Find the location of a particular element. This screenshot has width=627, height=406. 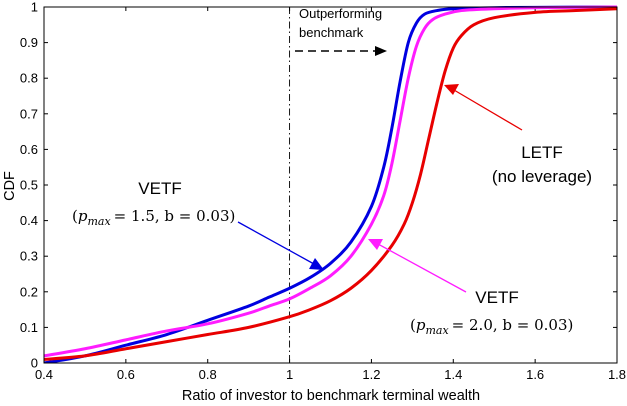

y-tick-label: 0.6 is located at coordinates (29, 149).